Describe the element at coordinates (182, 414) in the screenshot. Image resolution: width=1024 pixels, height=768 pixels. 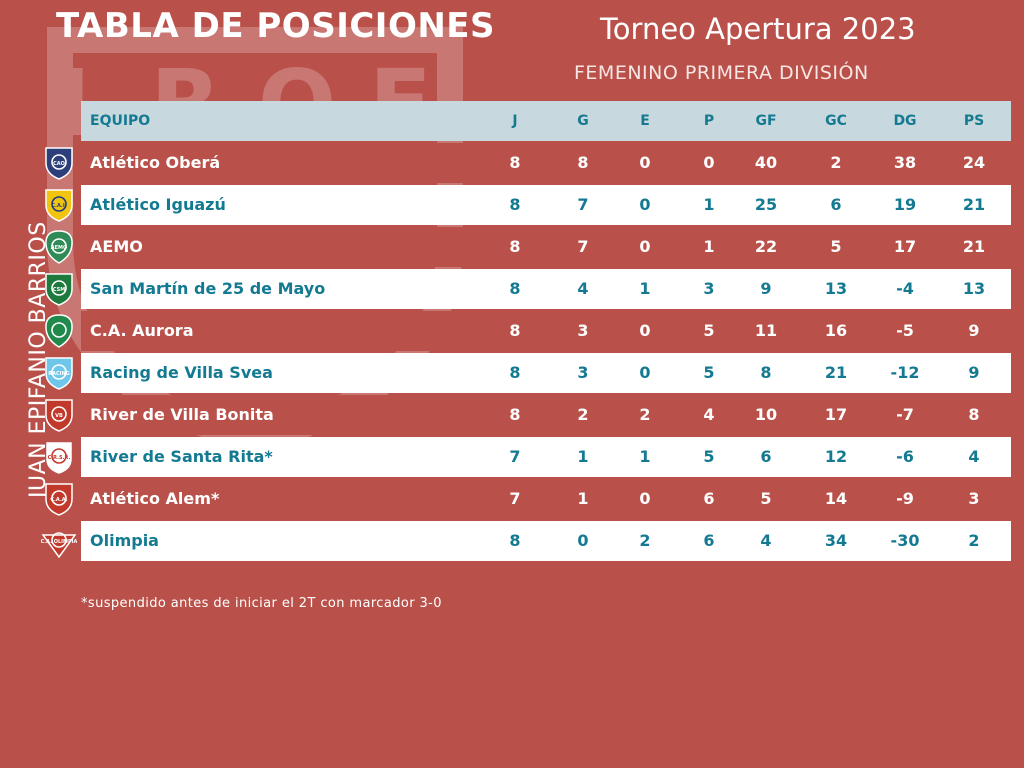
I see `team-name-cell: River de Villa Bonita` at that location.